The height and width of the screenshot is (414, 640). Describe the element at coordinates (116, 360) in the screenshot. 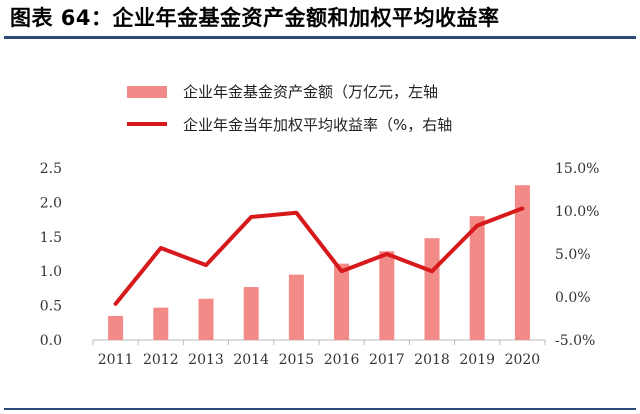

I see `x-tick-label: 2011` at that location.